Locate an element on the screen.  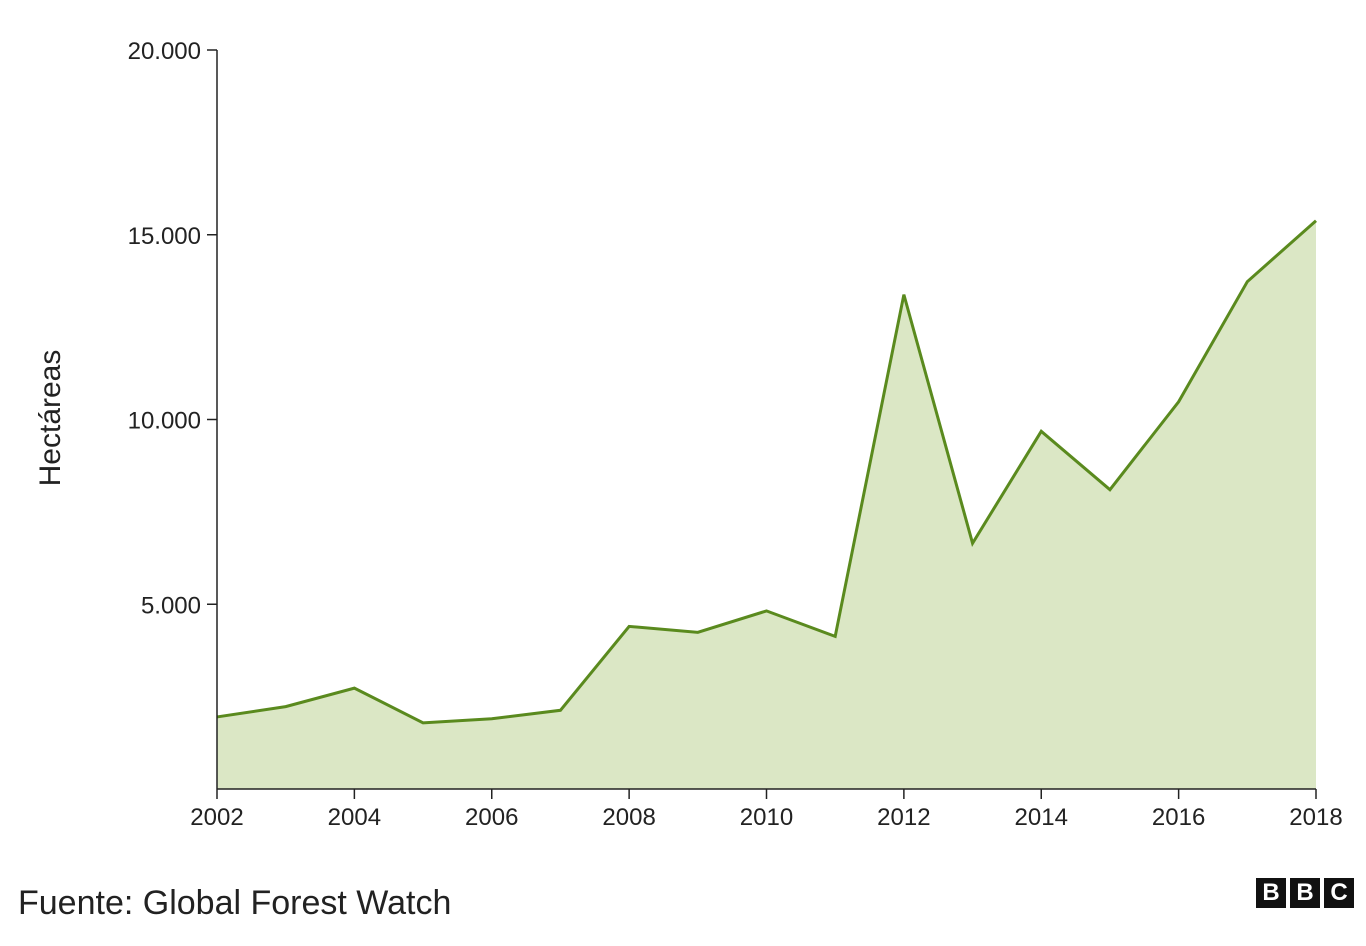
y-axis-title: Hectáreas is located at coordinates (50, 418).